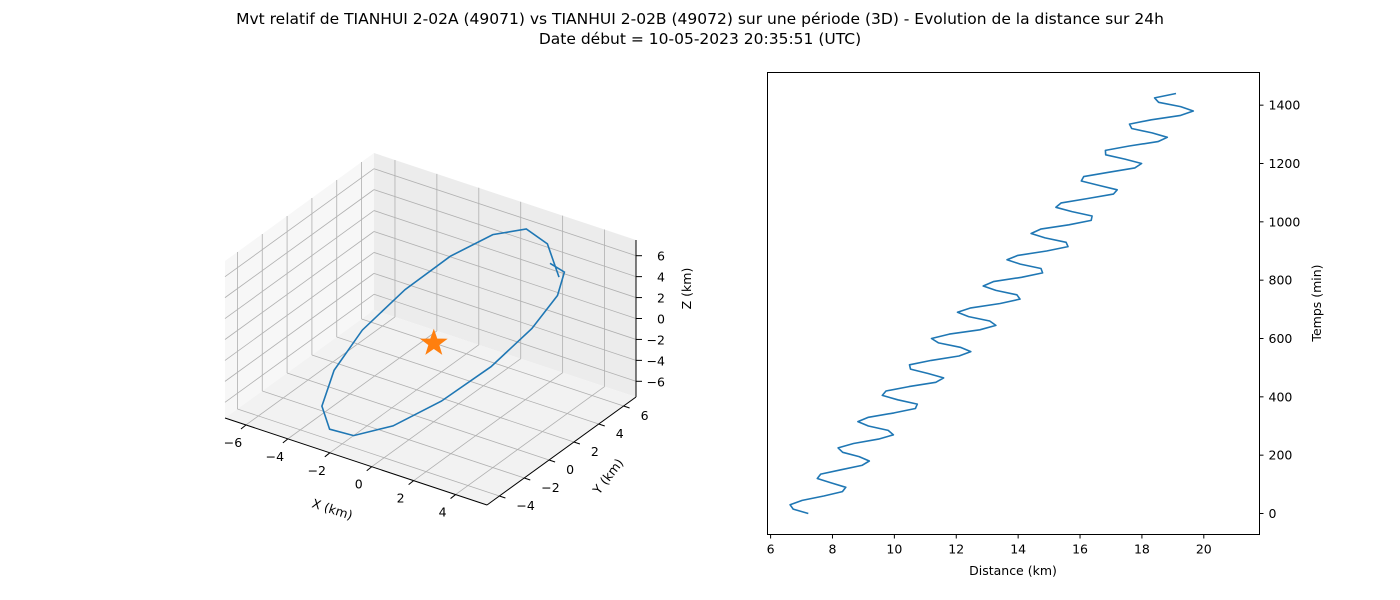  I want to click on z-tick-label-3d: 4, so click(661, 277).